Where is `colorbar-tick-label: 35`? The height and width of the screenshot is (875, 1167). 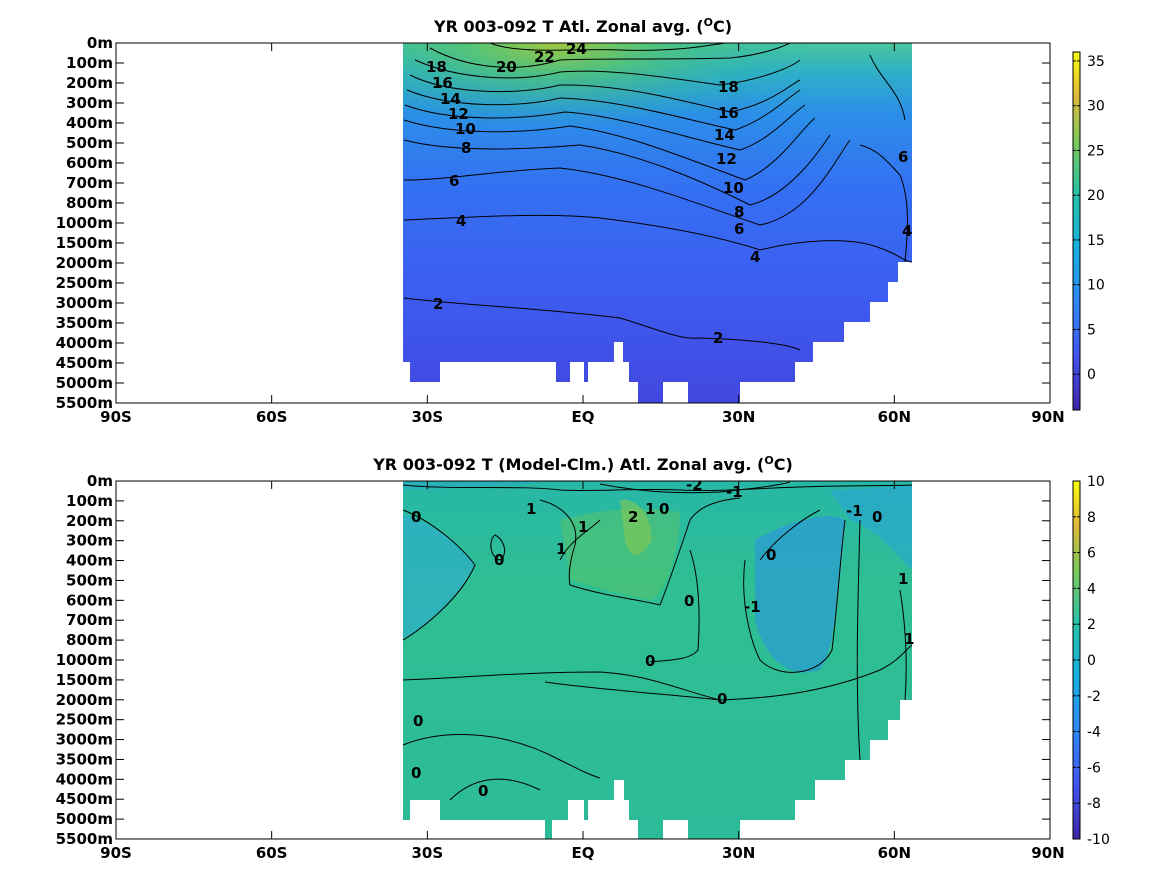 colorbar-tick-label: 35 is located at coordinates (1096, 62).